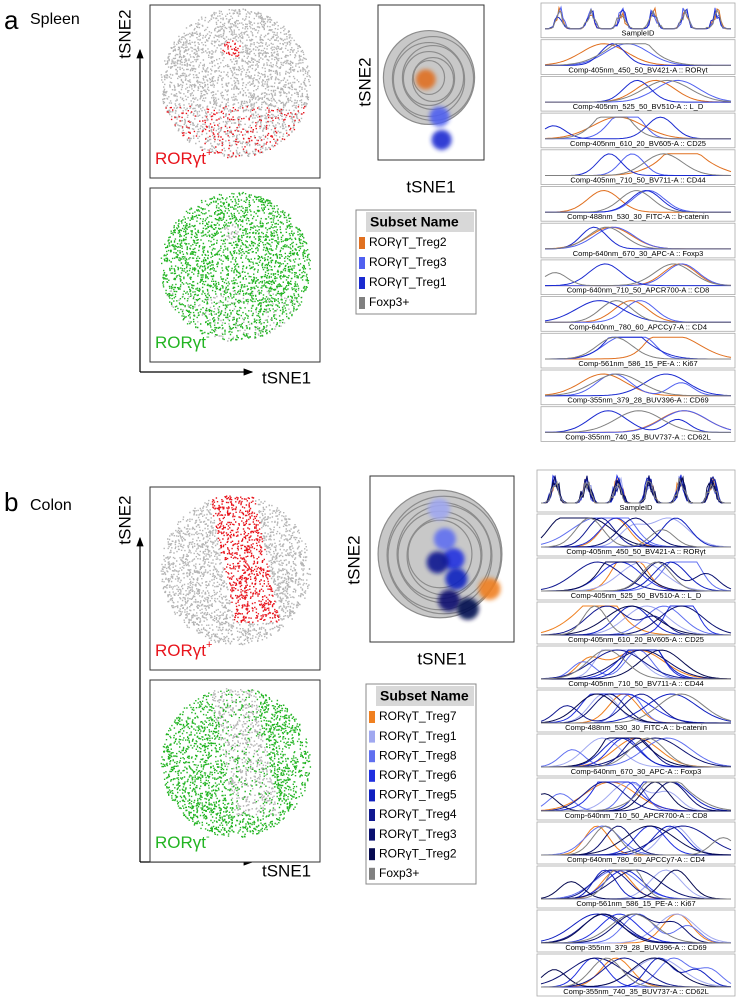  What do you see at coordinates (638, 69) in the screenshot?
I see `histogram-label: Comp-405nm_450_50_BV421-A :: RORγt` at bounding box center [638, 69].